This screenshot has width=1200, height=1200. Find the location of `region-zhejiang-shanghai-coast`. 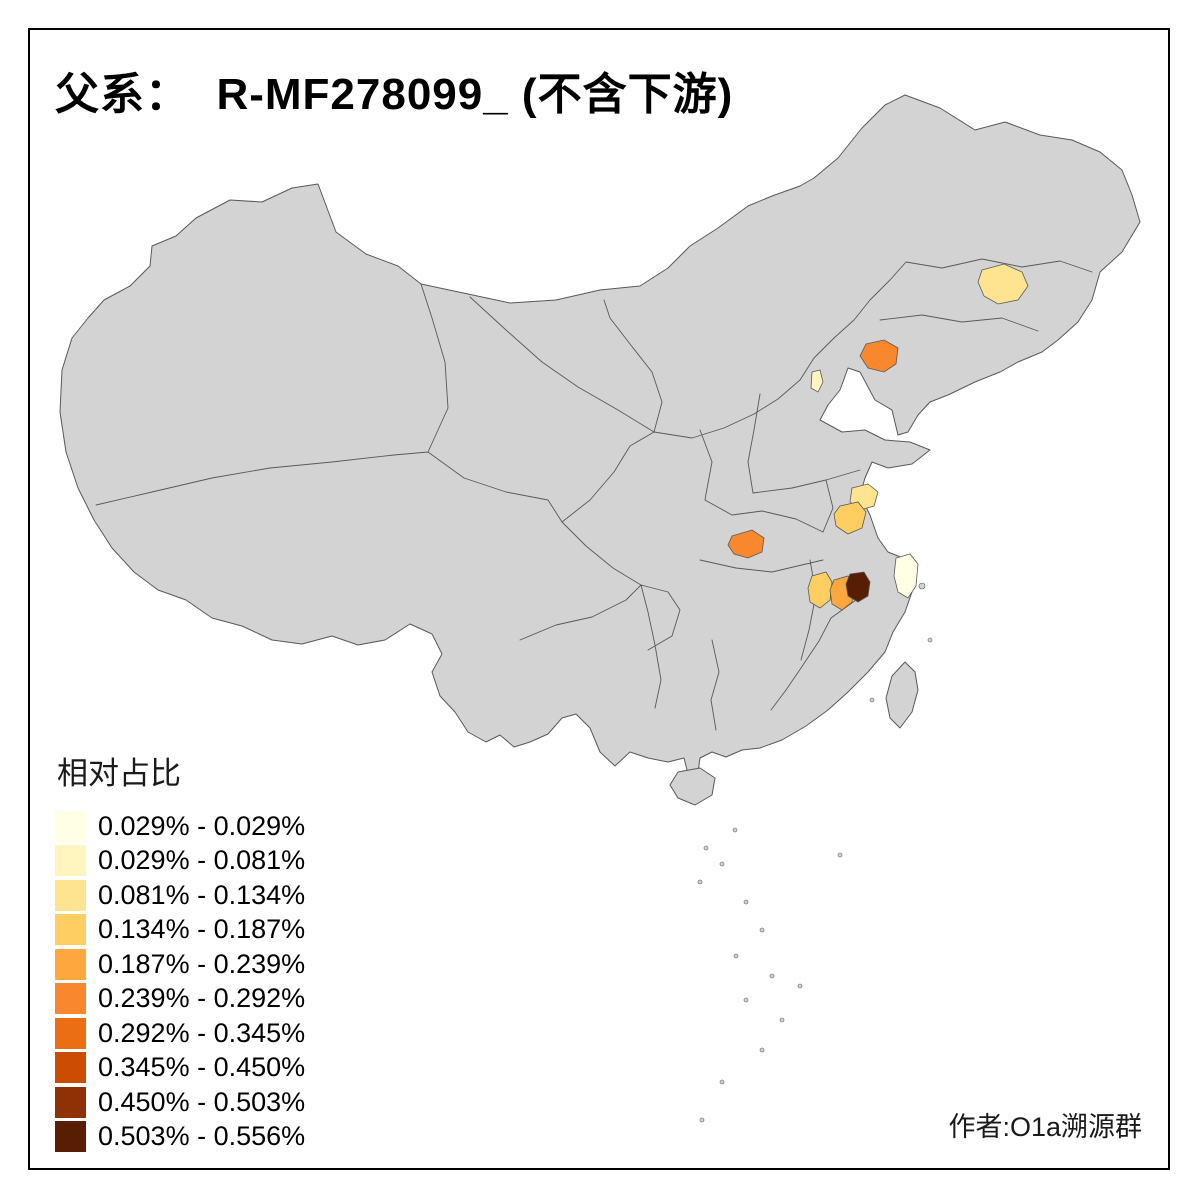

region-zhejiang-shanghai-coast is located at coordinates (906, 576).